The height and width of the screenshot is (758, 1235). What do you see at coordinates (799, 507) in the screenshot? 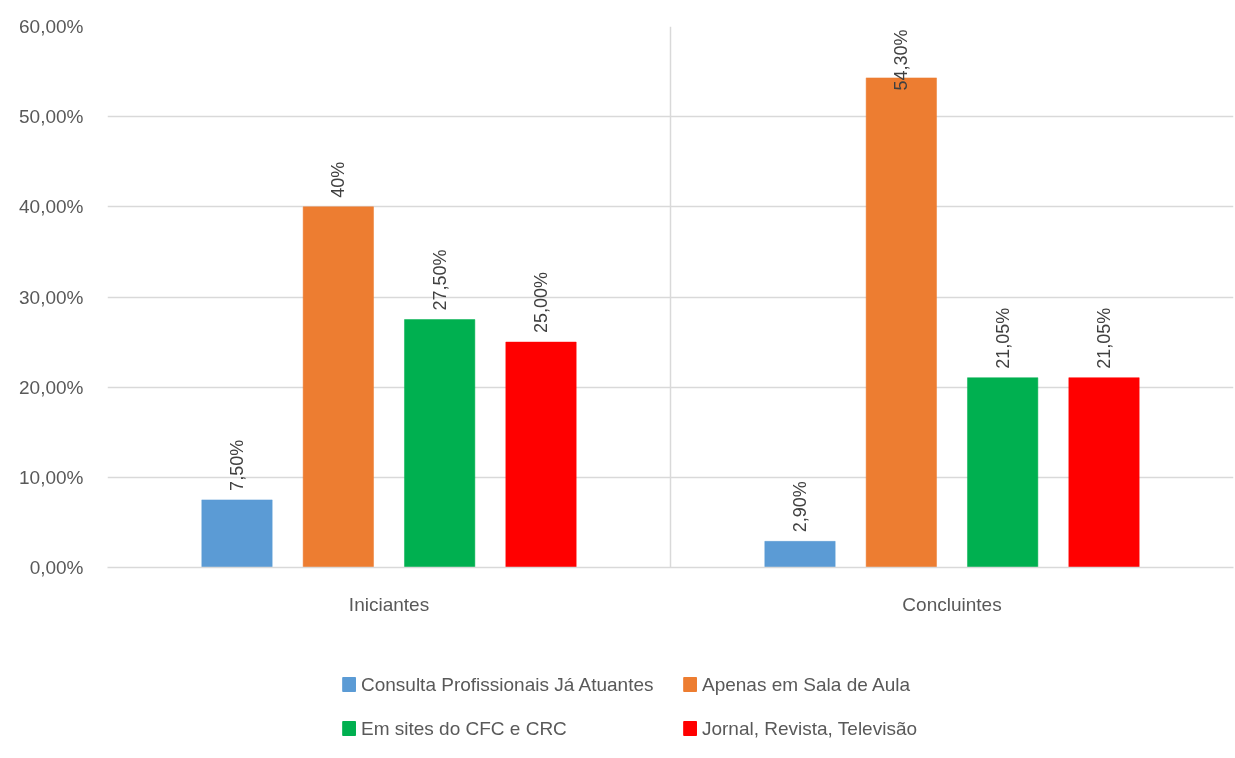
I see `data-label: 2,90%` at bounding box center [799, 507].